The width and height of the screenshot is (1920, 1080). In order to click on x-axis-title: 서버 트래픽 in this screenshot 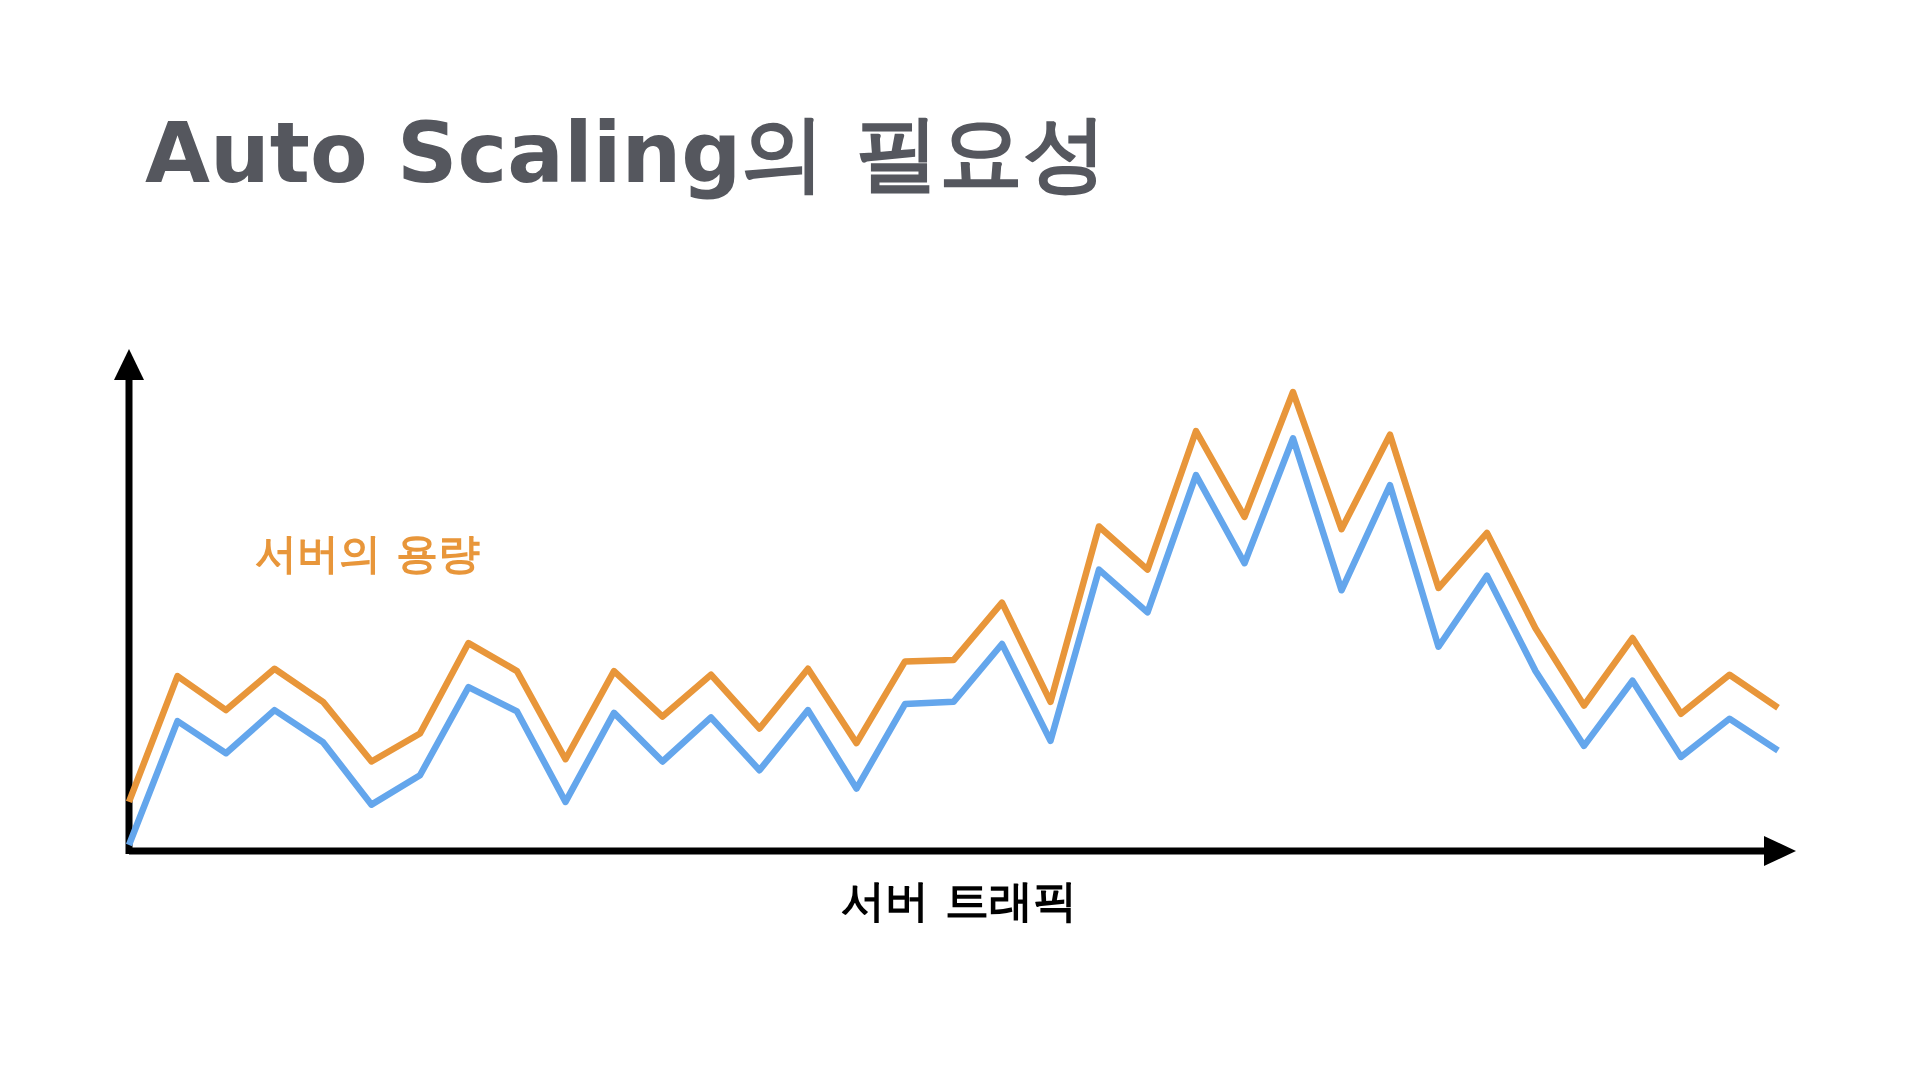, I will do `click(959, 900)`.